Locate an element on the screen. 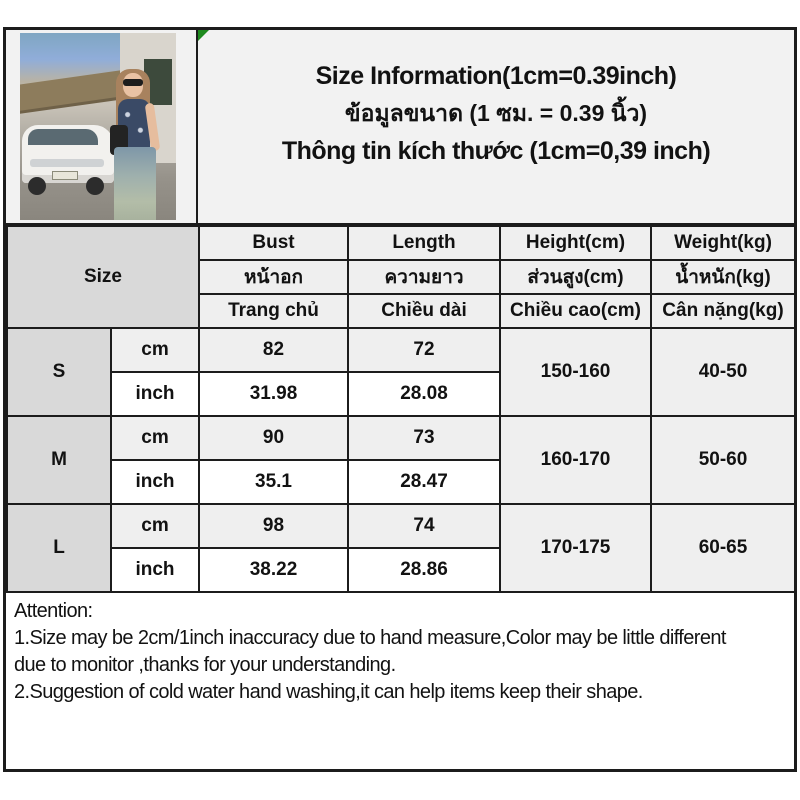 This screenshot has height=800, width=800. photo-model-sunglasses is located at coordinates (133, 82).